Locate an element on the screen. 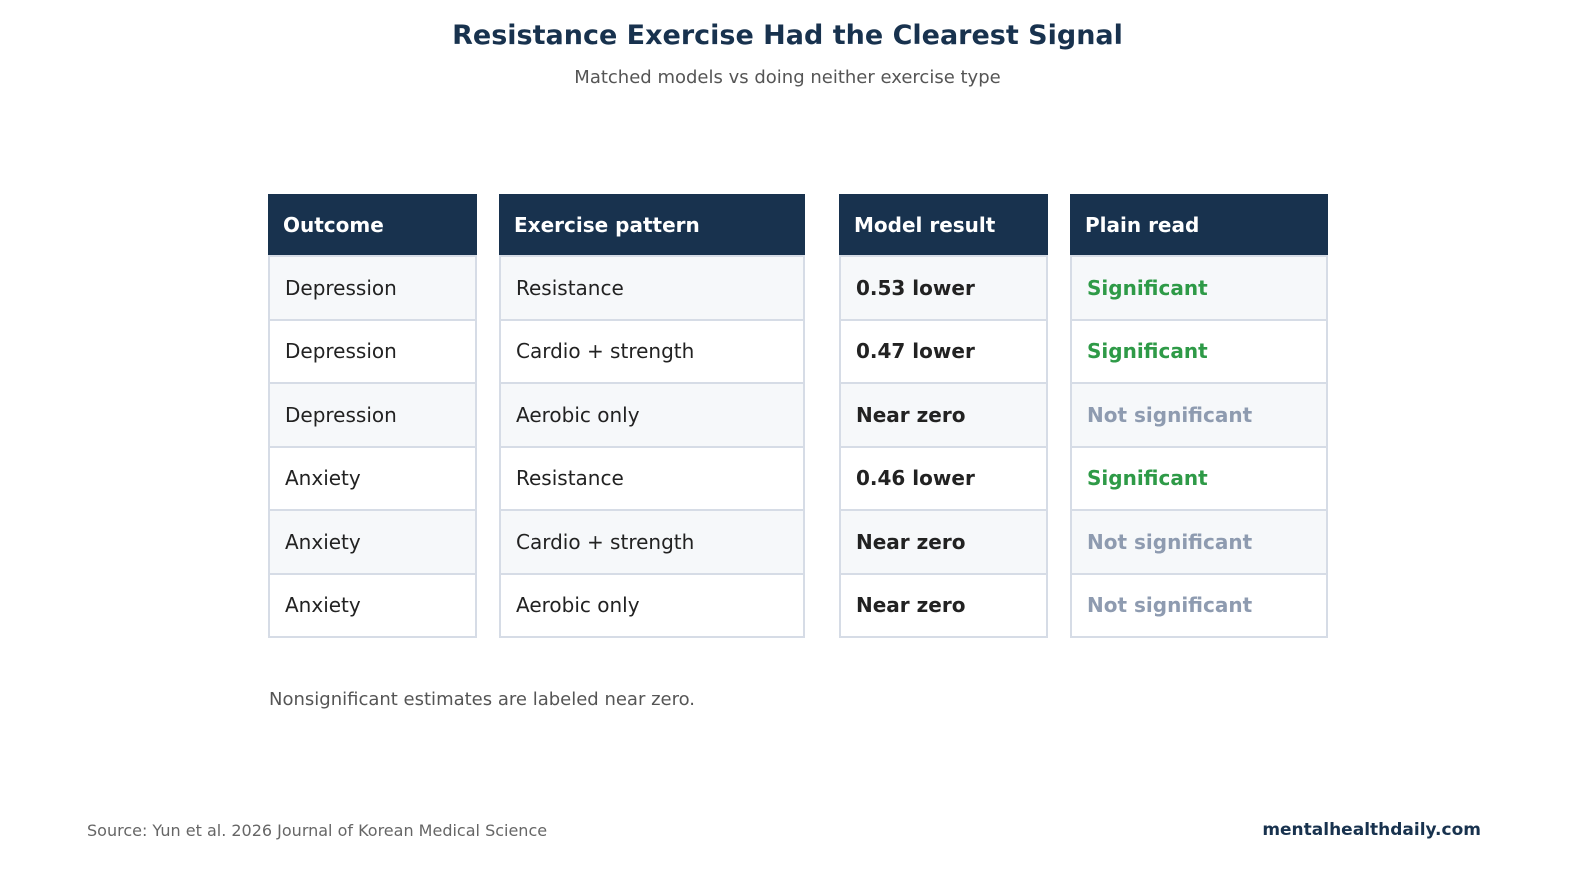 The width and height of the screenshot is (1575, 870). header-exercise-pattern: Exercise pattern is located at coordinates (652, 225).